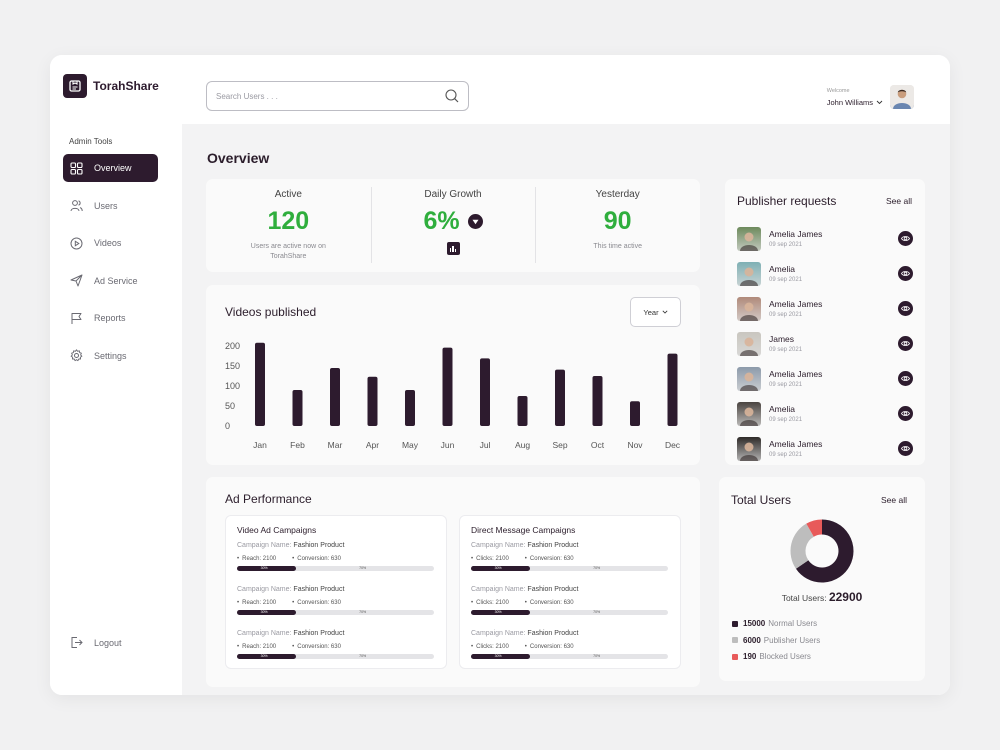  What do you see at coordinates (754, 623) in the screenshot?
I see `legend-count: 15000` at bounding box center [754, 623].